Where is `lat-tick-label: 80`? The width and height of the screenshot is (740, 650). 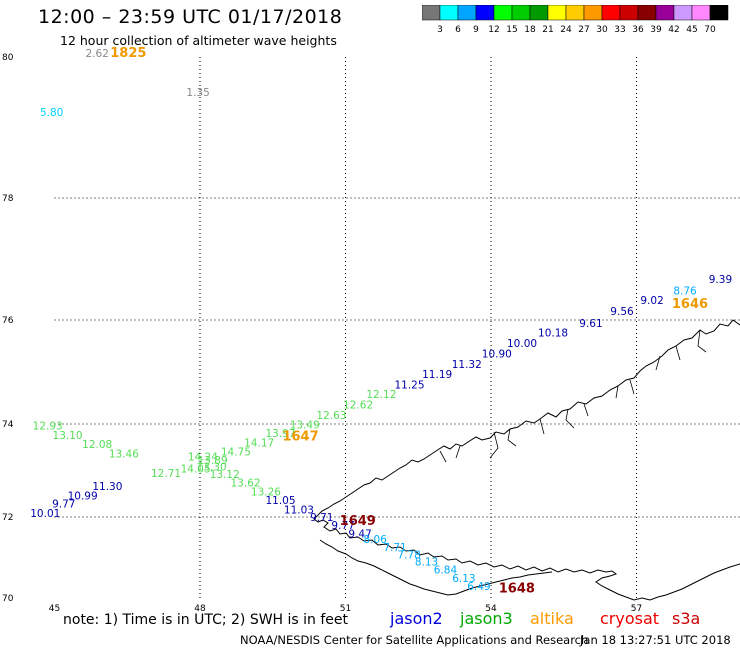 lat-tick-label: 80 is located at coordinates (8, 58).